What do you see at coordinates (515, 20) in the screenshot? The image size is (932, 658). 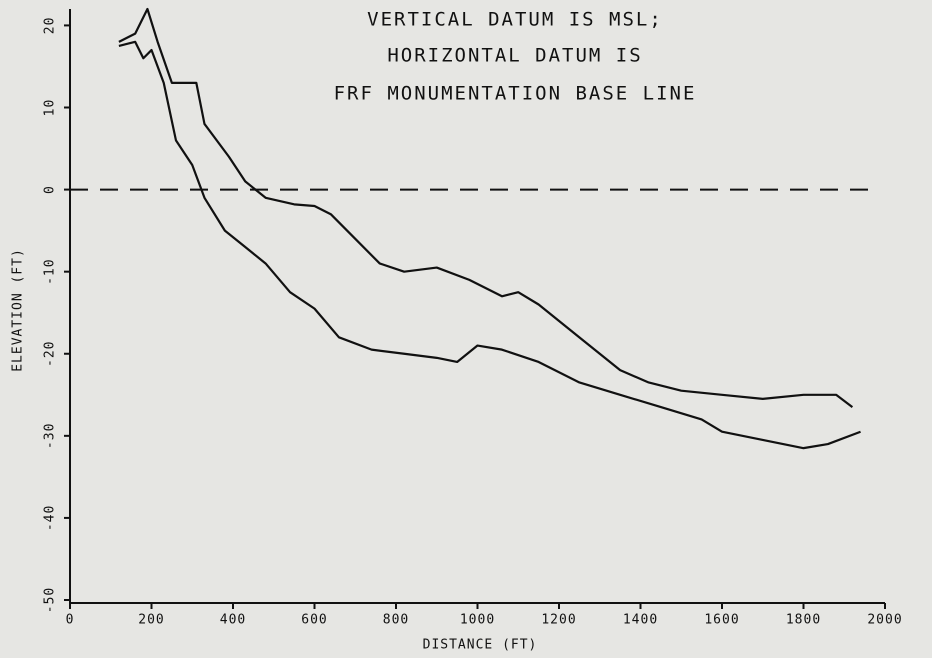 I see `title-line: VERTICAL DATUM IS MSL;` at bounding box center [515, 20].